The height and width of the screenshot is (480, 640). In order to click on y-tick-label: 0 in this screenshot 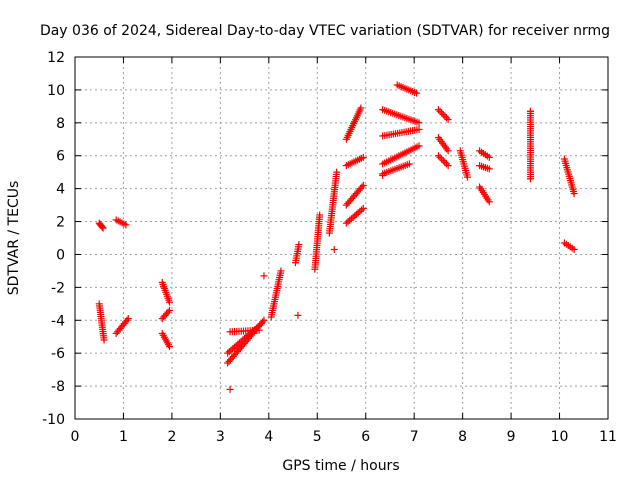, I will do `click(60, 255)`.